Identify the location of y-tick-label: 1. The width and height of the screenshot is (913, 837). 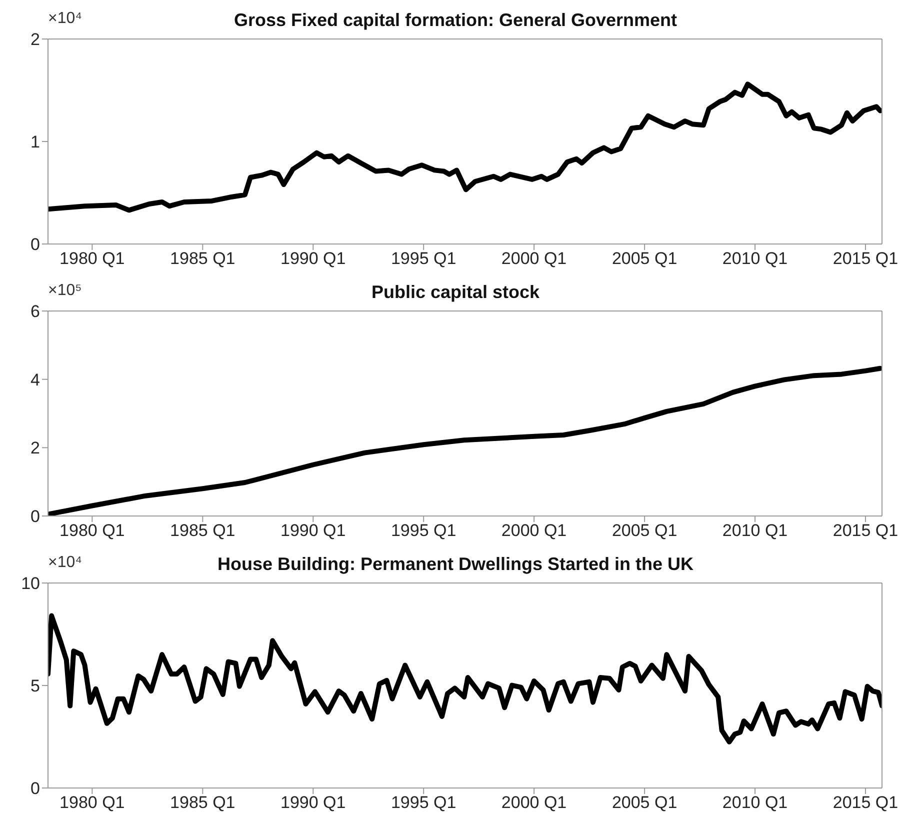
(35, 142).